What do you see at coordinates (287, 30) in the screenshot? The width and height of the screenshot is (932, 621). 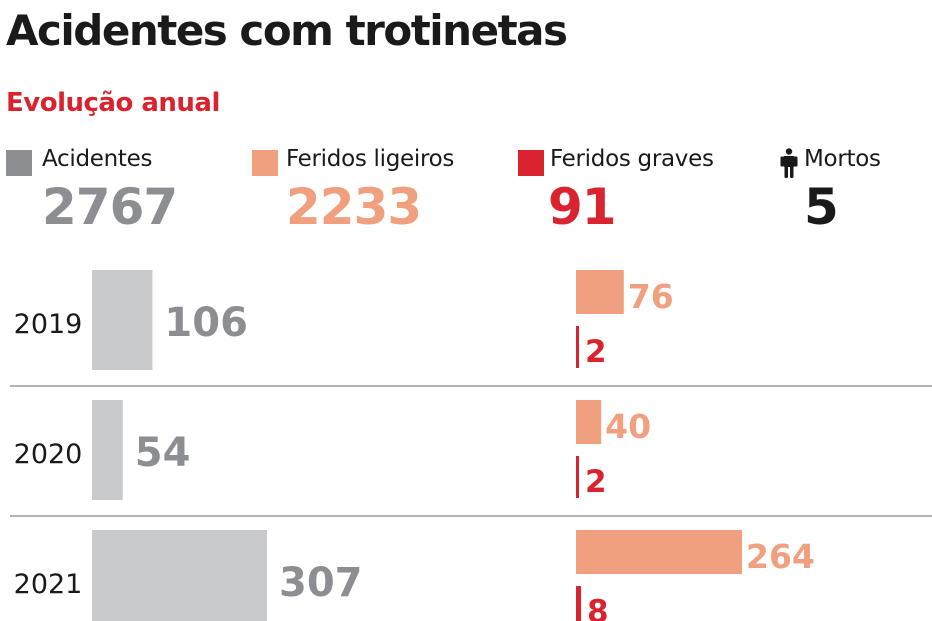 I see `chart-title: Acidentes com trotinetas` at bounding box center [287, 30].